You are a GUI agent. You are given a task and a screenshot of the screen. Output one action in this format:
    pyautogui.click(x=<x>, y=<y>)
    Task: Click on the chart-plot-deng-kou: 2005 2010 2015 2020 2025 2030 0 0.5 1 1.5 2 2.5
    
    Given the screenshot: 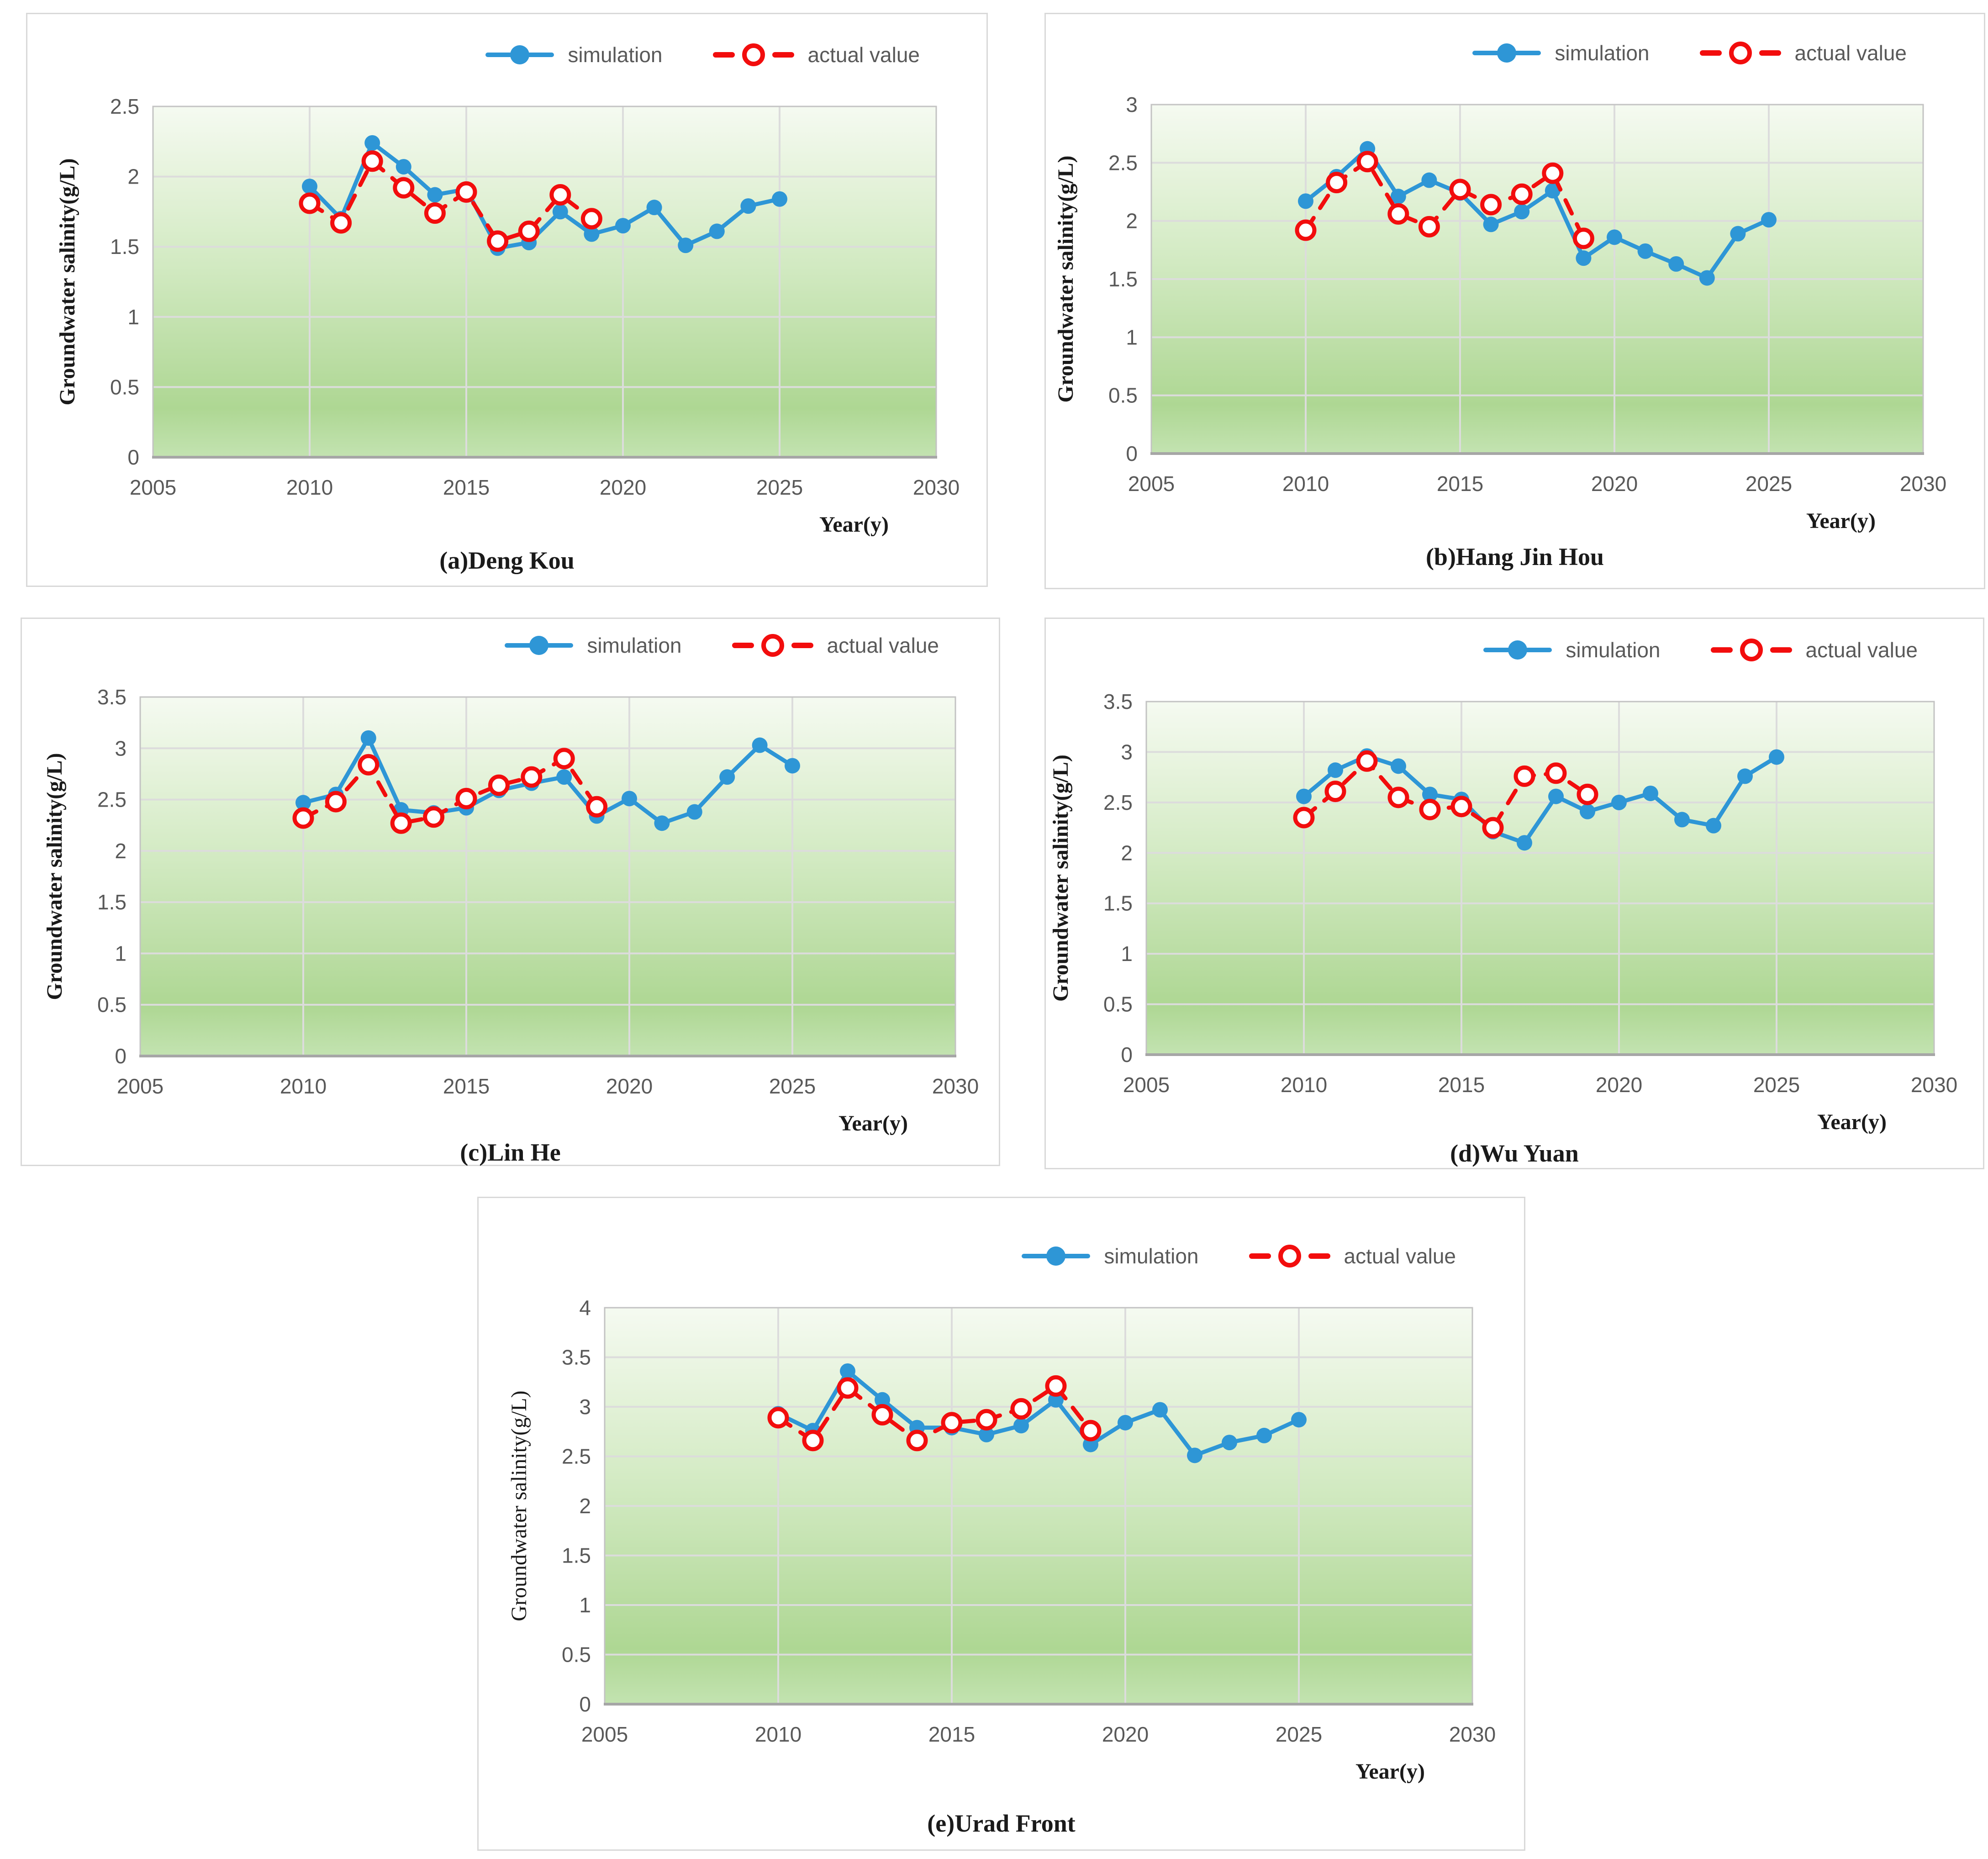 What is the action you would take?
    pyautogui.click(x=535, y=297)
    